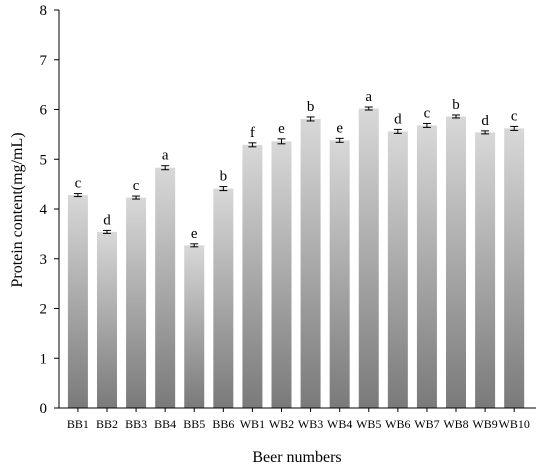  Describe the element at coordinates (368, 258) in the screenshot. I see `bar-wb5` at that location.